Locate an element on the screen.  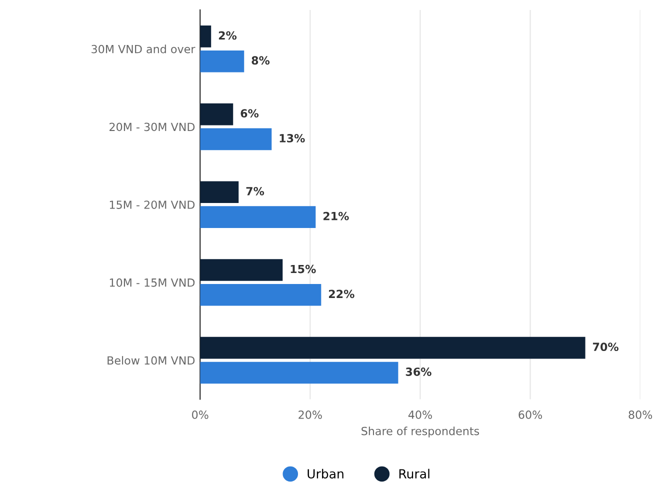
data-label: 6% is located at coordinates (249, 113).